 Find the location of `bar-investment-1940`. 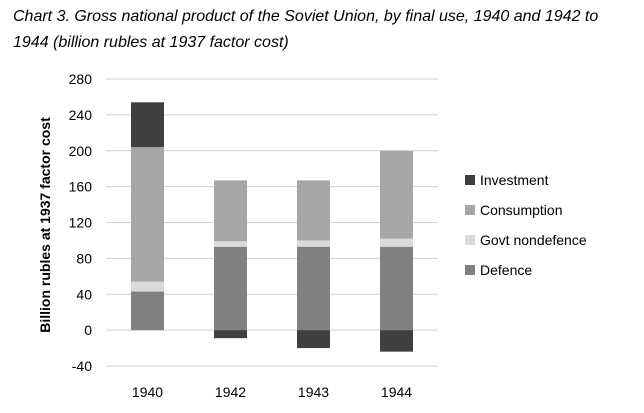

bar-investment-1940 is located at coordinates (147, 125).